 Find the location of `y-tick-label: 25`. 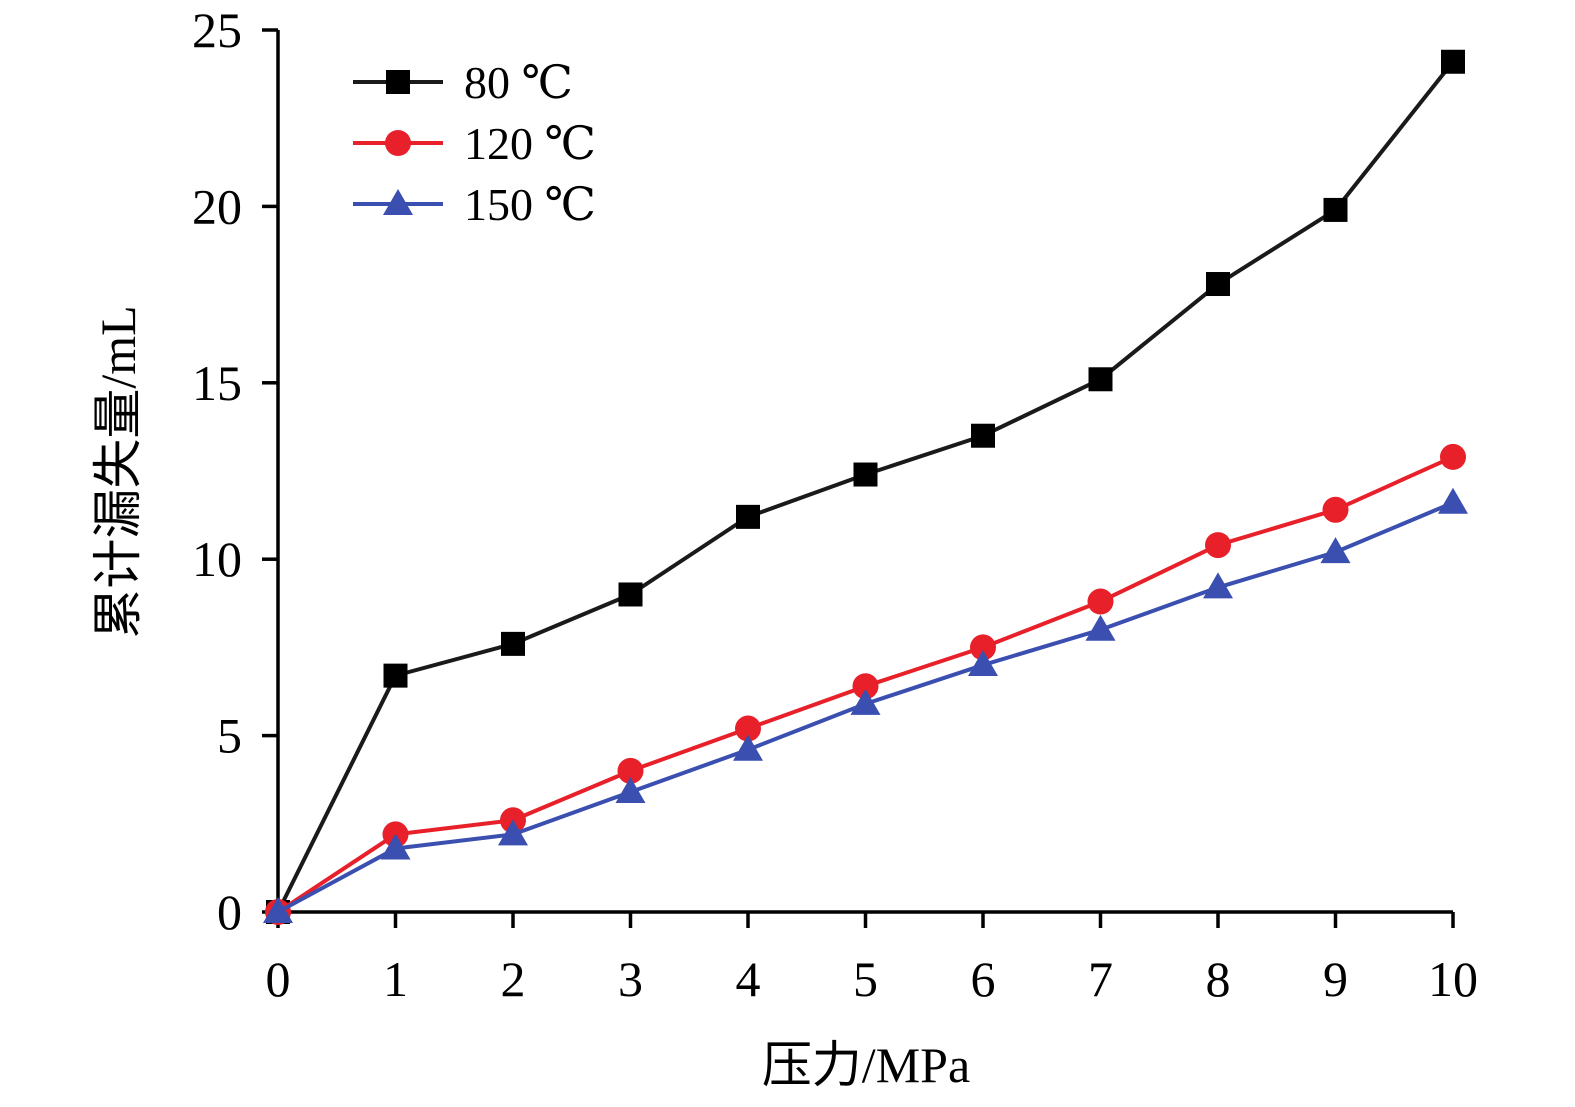

y-tick-label: 25 is located at coordinates (217, 30).